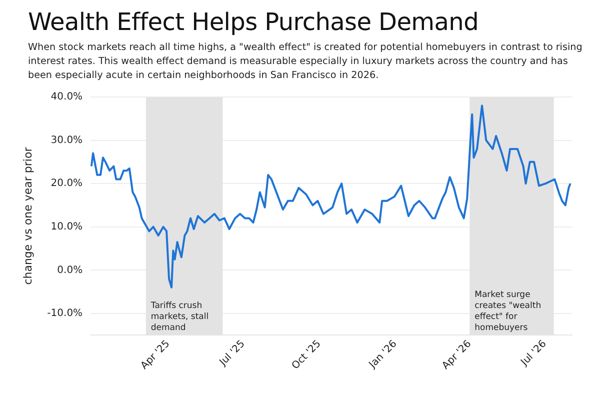 Image resolution: width=600 pixels, height=397 pixels. What do you see at coordinates (70, 270) in the screenshot?
I see `y-tick-label: 0.0%` at bounding box center [70, 270].